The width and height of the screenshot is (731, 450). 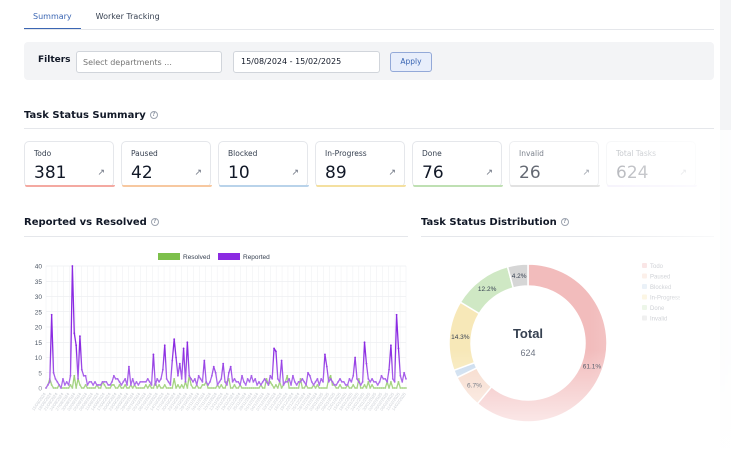 What do you see at coordinates (144, 153) in the screenshot?
I see `card-label: Paused` at bounding box center [144, 153].